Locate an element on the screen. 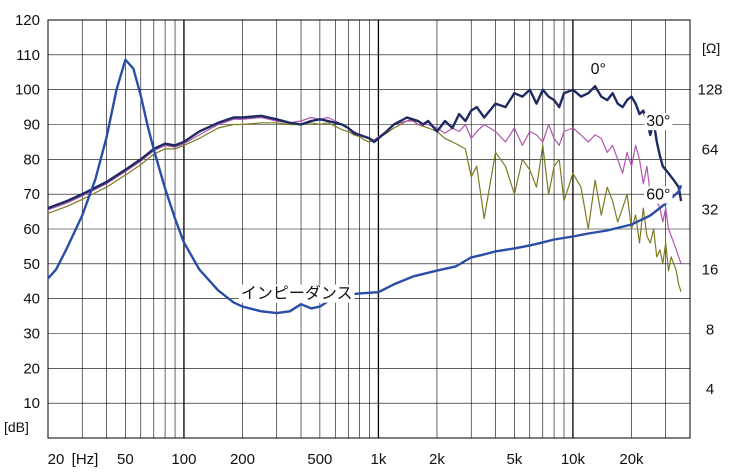 This screenshot has height=474, width=738. annotation-label: 0° is located at coordinates (598, 69).